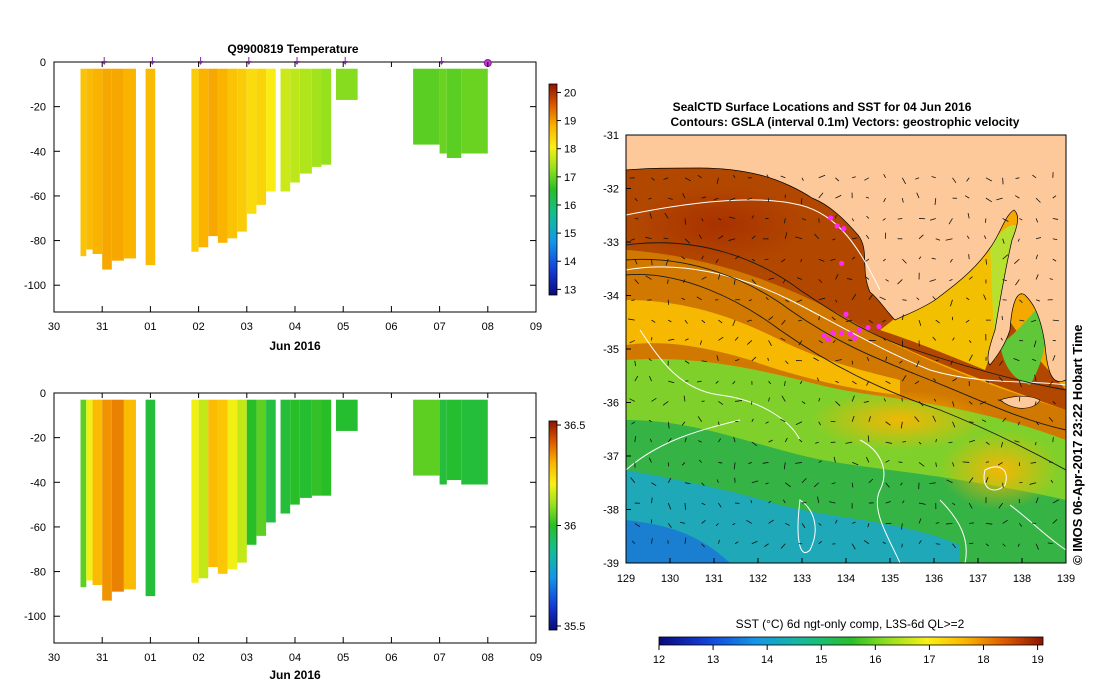  What do you see at coordinates (570, 527) in the screenshot?
I see `colorbar-tick-label: 36` at bounding box center [570, 527].